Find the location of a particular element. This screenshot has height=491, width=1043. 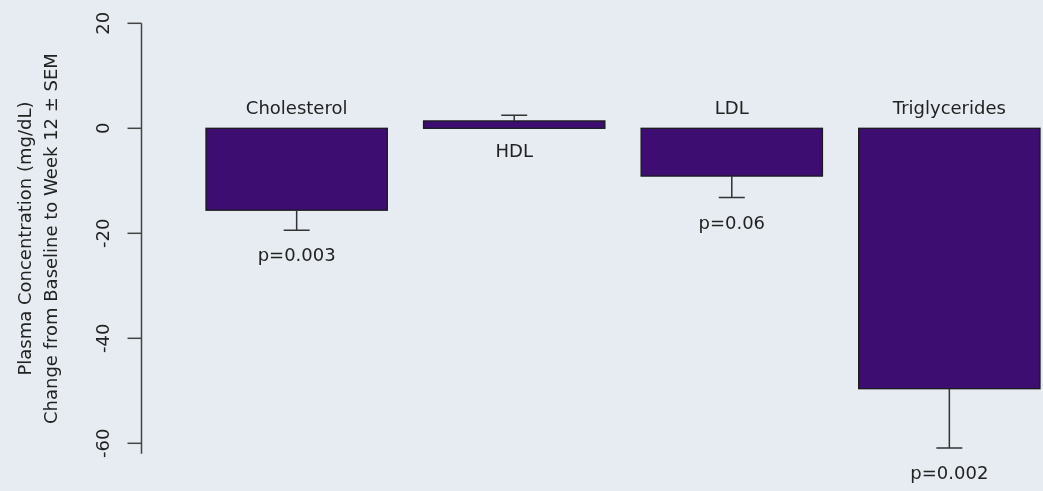

x-tick-label: Triglycerides is located at coordinates (948, 107).